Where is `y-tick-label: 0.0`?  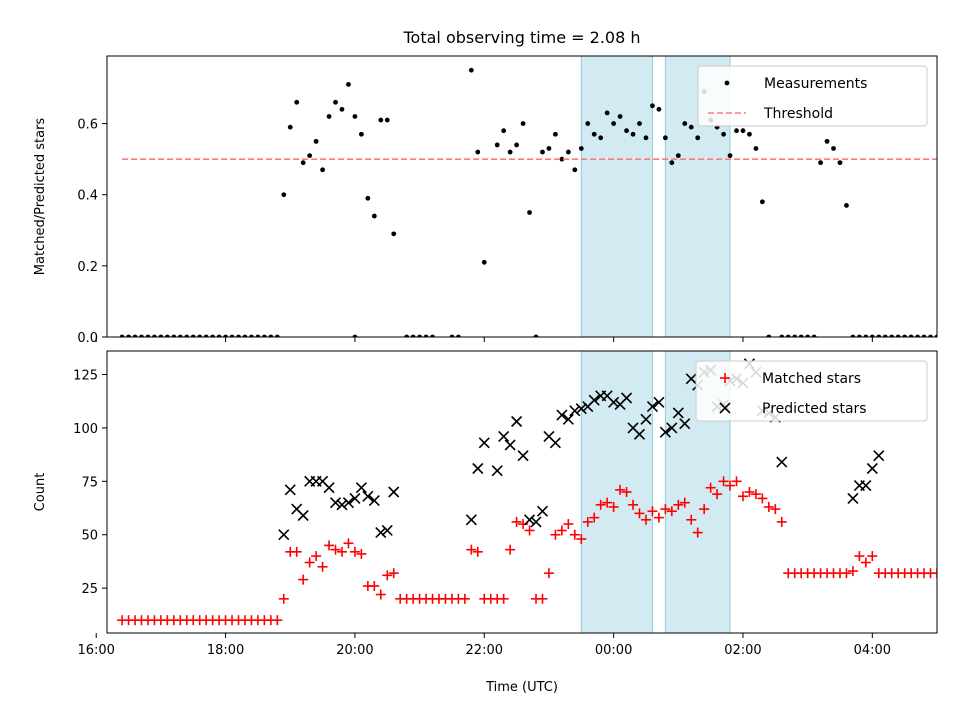
y-tick-label: 0.0 is located at coordinates (87, 338).